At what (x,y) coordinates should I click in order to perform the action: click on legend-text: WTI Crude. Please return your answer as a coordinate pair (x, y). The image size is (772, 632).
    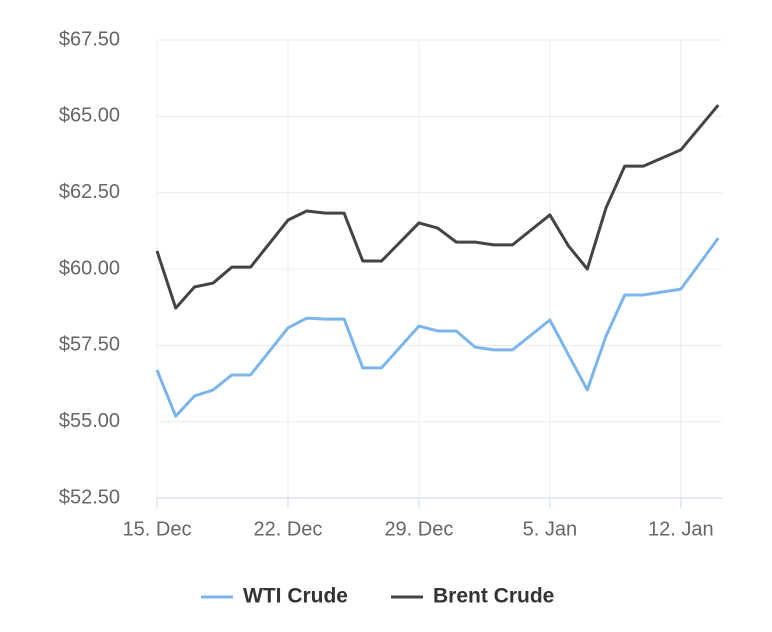
    Looking at the image, I should click on (295, 596).